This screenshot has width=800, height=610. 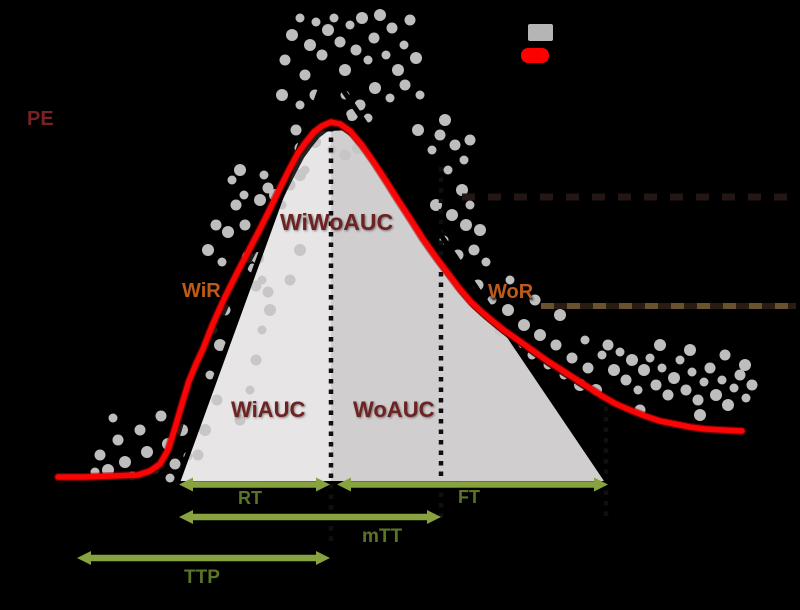 I want to click on wiwoauc-label: WiWoAUC, so click(x=337, y=222).